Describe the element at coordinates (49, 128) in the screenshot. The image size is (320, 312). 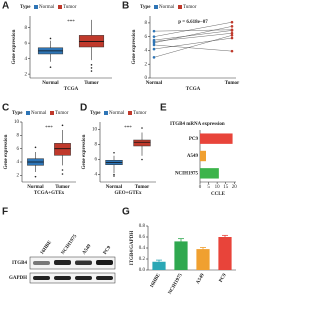
I see `annotation: ***` at that location.